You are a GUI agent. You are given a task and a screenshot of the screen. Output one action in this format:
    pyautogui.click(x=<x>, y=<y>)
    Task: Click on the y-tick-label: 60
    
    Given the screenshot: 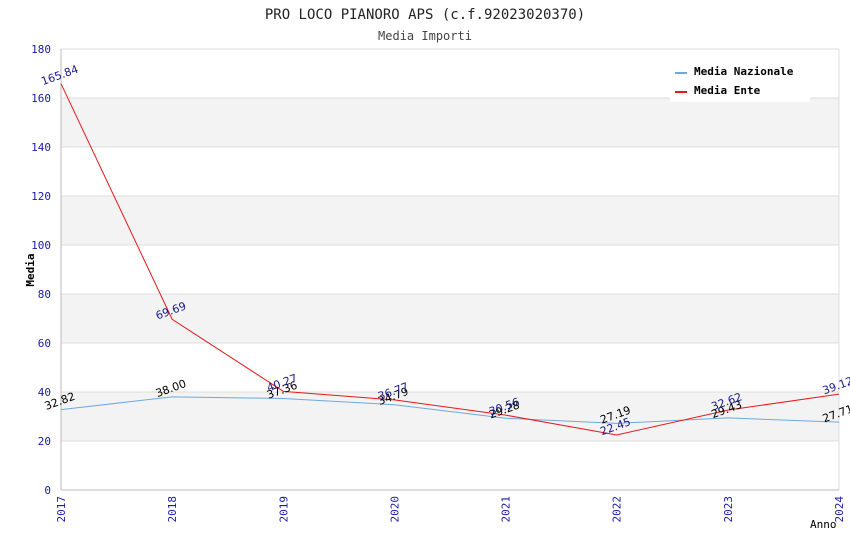 What is the action you would take?
    pyautogui.click(x=44, y=343)
    